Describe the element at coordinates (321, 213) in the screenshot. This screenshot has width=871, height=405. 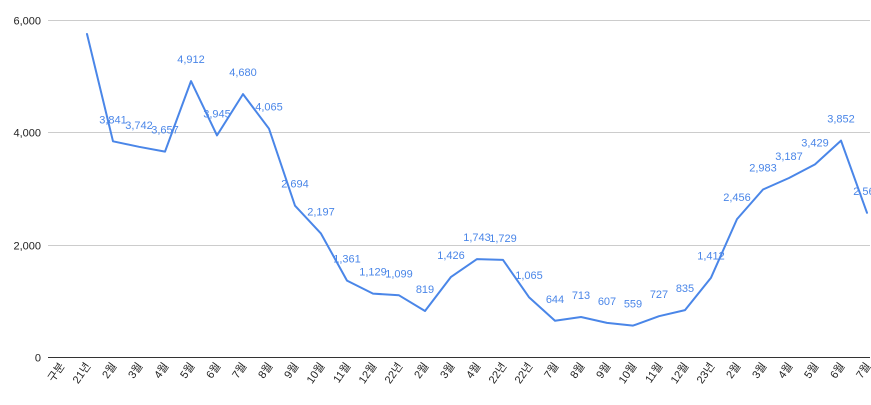
I see `data-label: 2,197` at that location.